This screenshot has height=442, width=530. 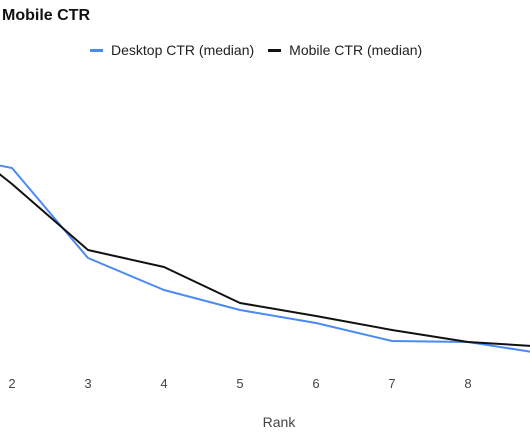 I want to click on legend-item-desktop: Desktop CTR (median), so click(x=172, y=50).